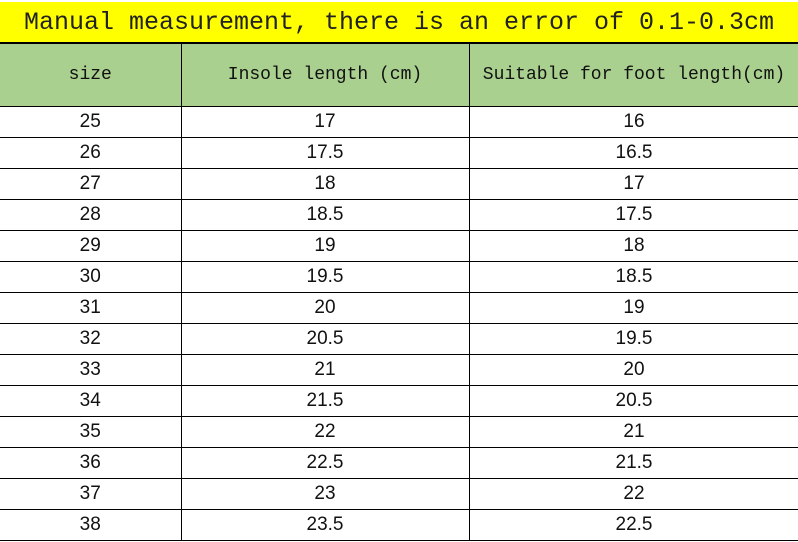 The image size is (798, 542). Describe the element at coordinates (91, 370) in the screenshot. I see `size-cell: 33` at that location.